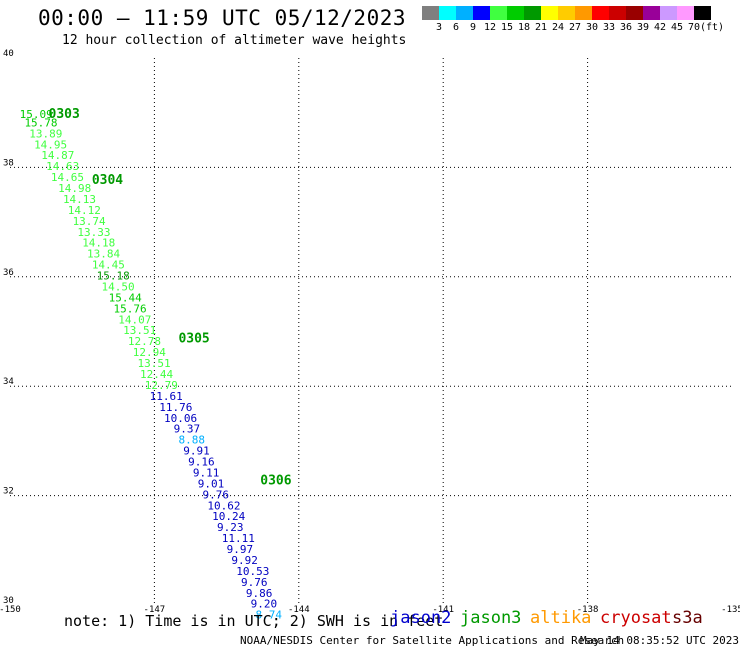 The height and width of the screenshot is (650, 740). What do you see at coordinates (211, 483) in the screenshot?
I see `wave-height-value: 9.01` at bounding box center [211, 483].